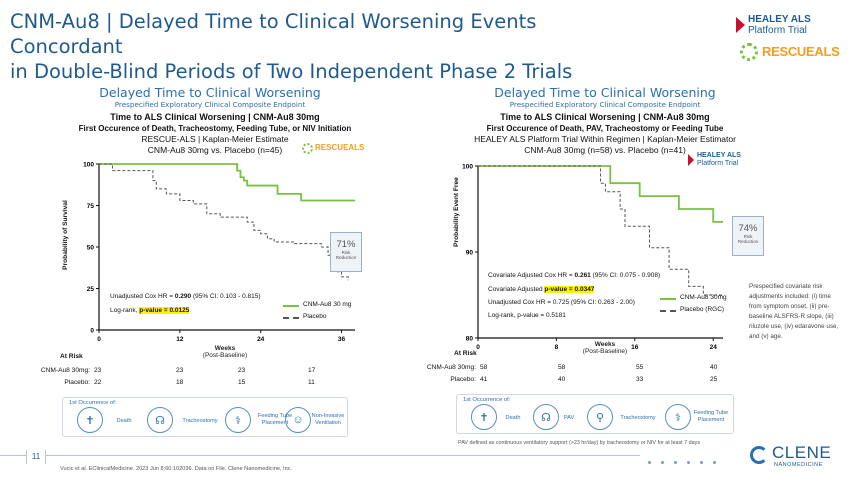 Image resolution: width=850 pixels, height=478 pixels. Describe the element at coordinates (320, 455) in the screenshot. I see `footer-rule` at that location.